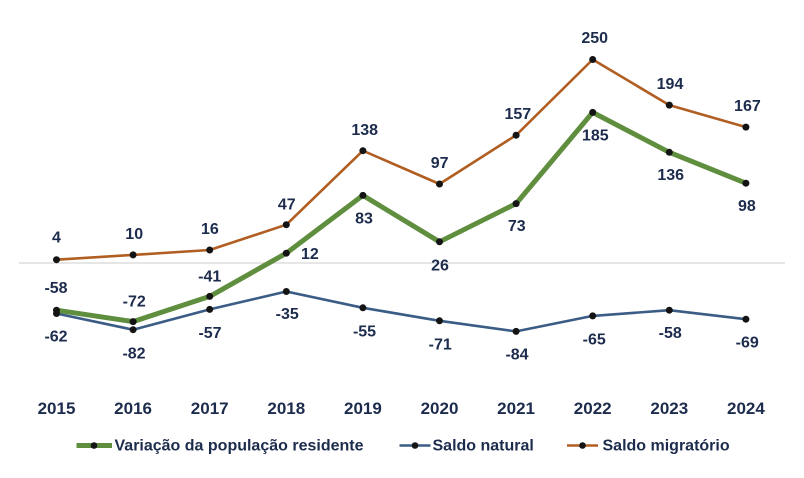  Describe the element at coordinates (594, 340) in the screenshot. I see `svg-text: -65` at that location.